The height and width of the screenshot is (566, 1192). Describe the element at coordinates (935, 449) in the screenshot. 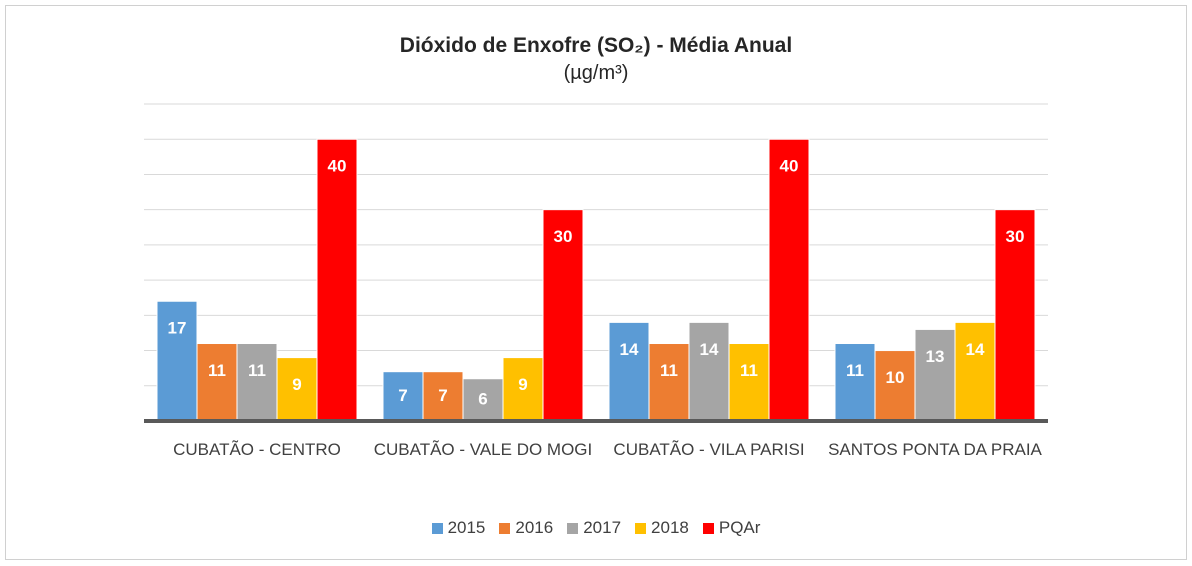

I see `x-tick-label: SANTOS PONTA DA PRAIA` at that location.